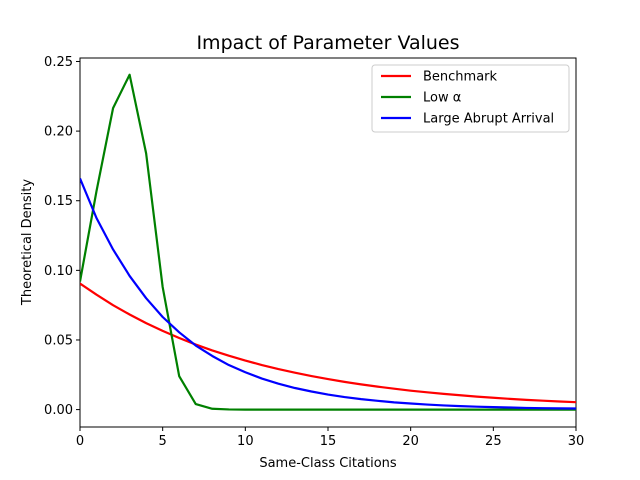  What do you see at coordinates (493, 441) in the screenshot?
I see `x-tick-label: 25` at bounding box center [493, 441].